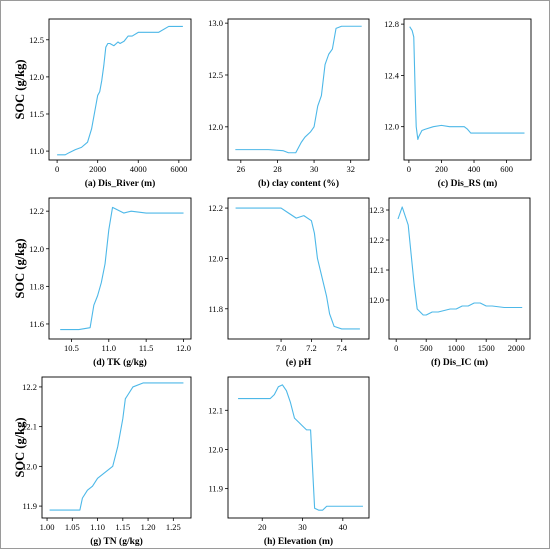  Describe the element at coordinates (120, 362) in the screenshot. I see `panel-caption: (d) TK (g/kg)` at that location.